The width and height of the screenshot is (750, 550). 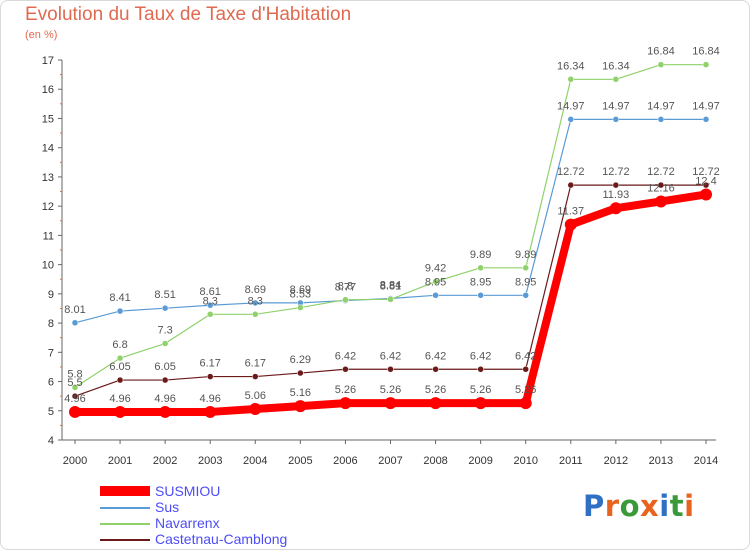 I want to click on legend-label-sus: Sus, so click(x=167, y=507).